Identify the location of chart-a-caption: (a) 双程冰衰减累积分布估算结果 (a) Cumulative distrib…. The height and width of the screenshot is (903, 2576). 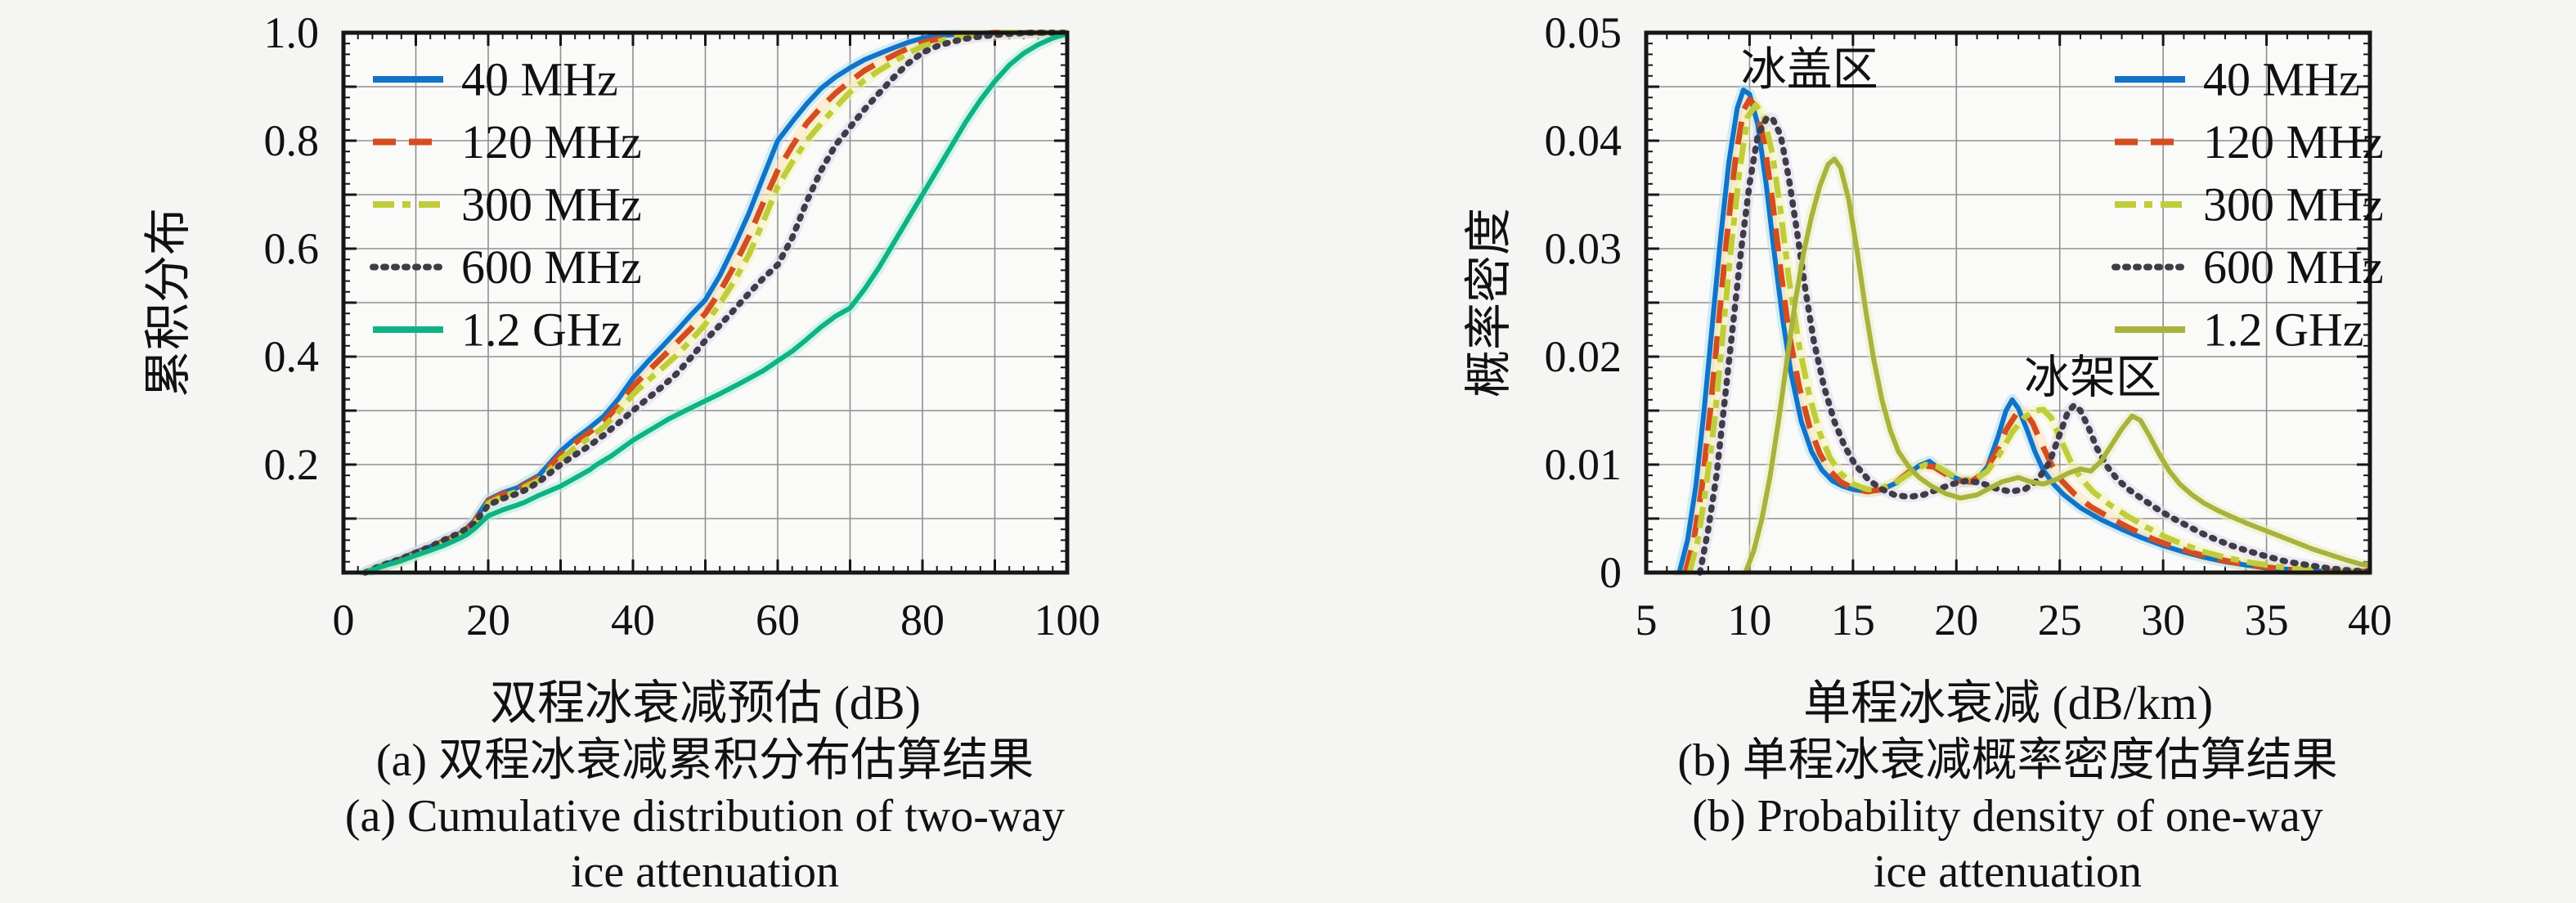
(705, 817).